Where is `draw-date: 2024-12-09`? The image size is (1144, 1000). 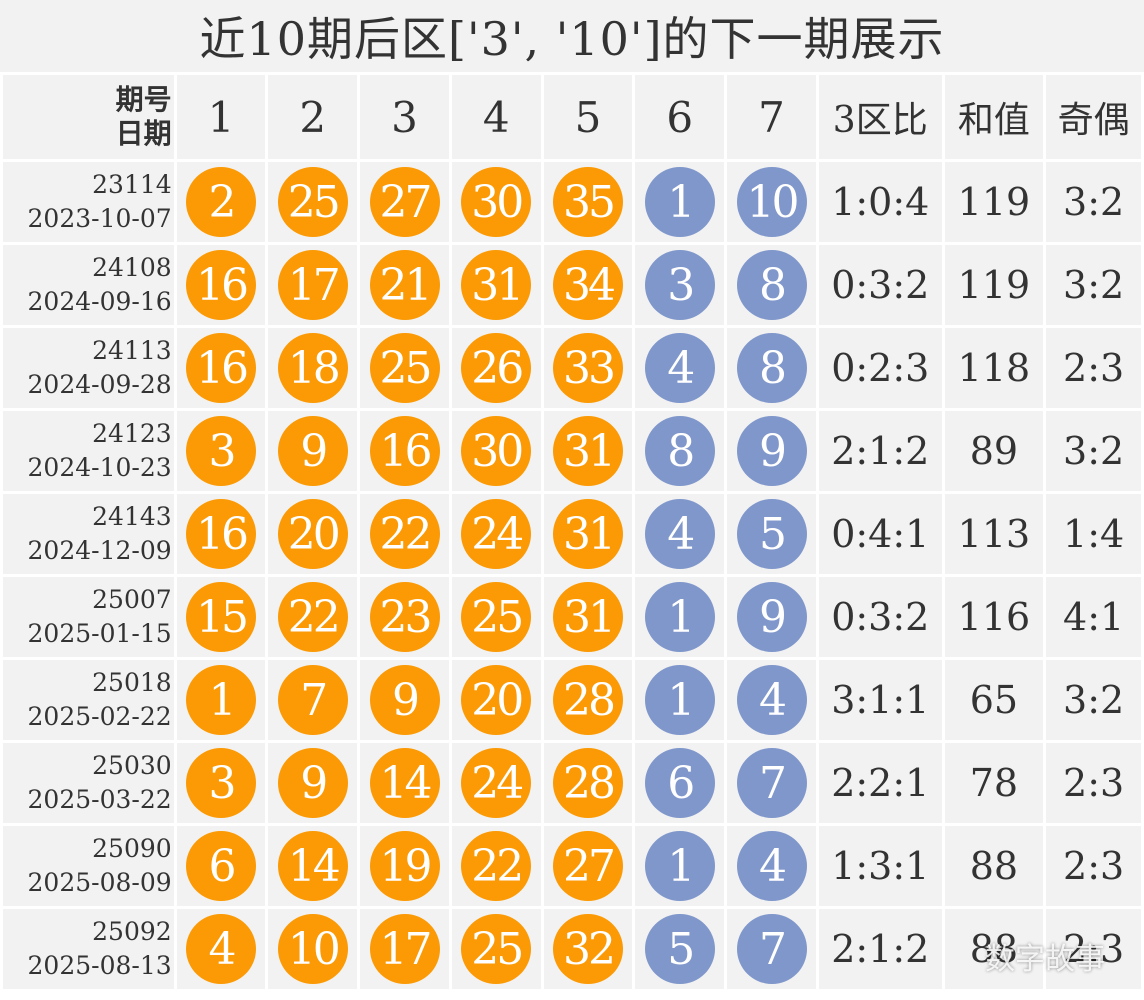
draw-date: 2024-12-09 is located at coordinates (99, 550).